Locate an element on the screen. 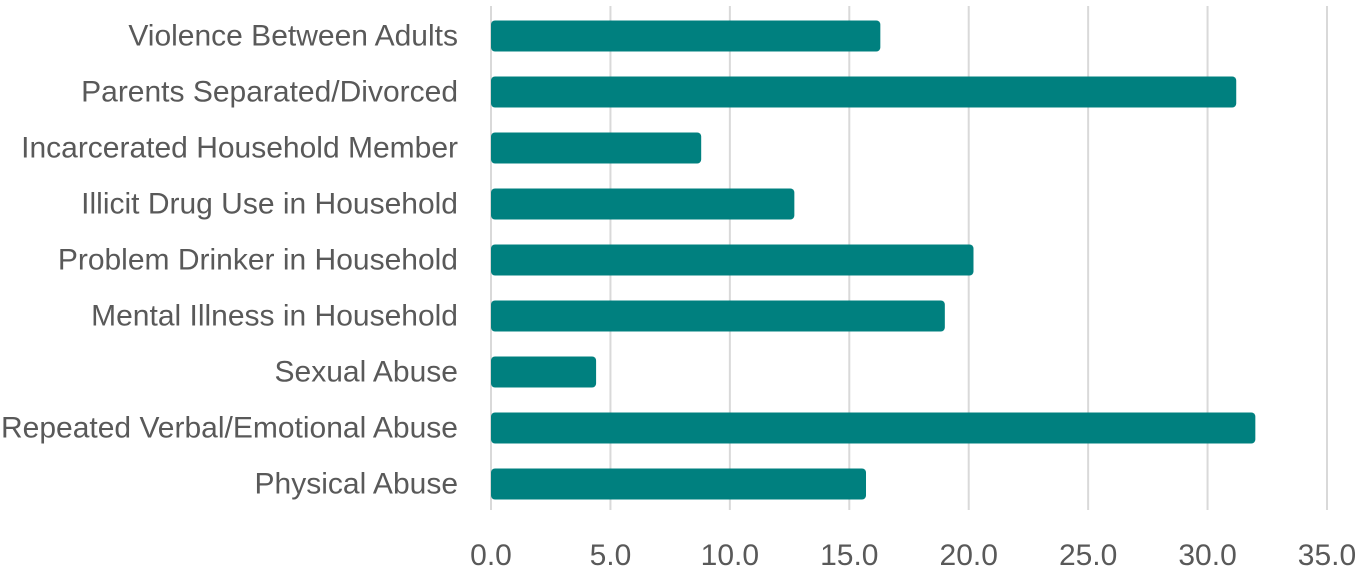  x-tick-label-7: 35.0 is located at coordinates (1327, 555).